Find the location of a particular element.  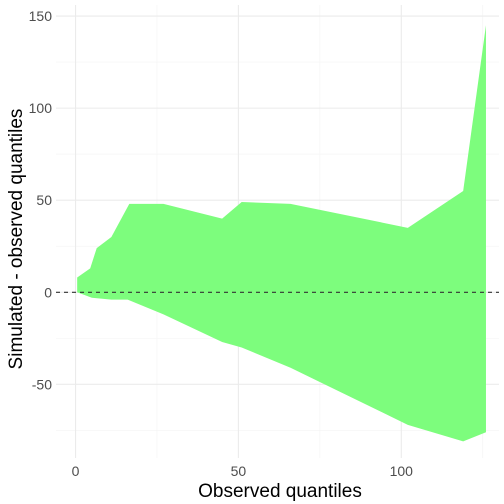

y-tick-label: 0 is located at coordinates (48, 292).